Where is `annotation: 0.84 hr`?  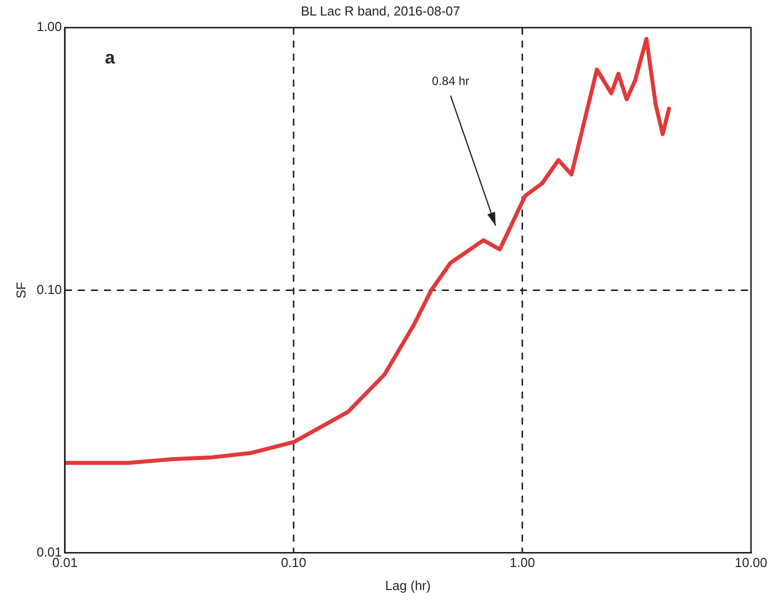
annotation: 0.84 hr is located at coordinates (451, 81).